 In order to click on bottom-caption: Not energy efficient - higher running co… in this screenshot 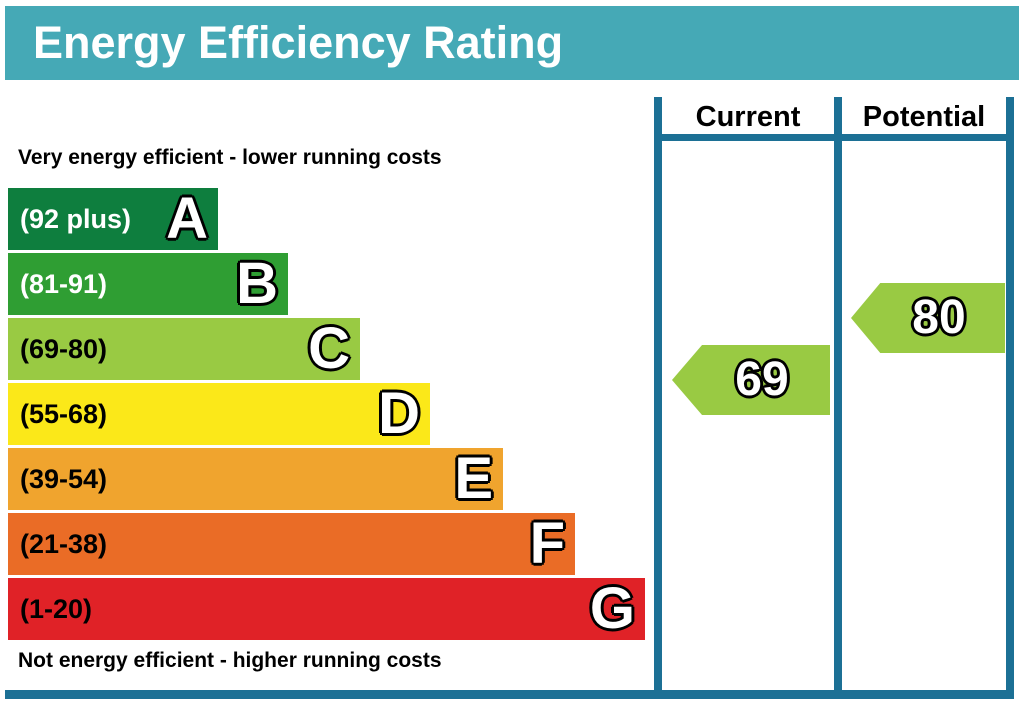, I will do `click(230, 660)`.